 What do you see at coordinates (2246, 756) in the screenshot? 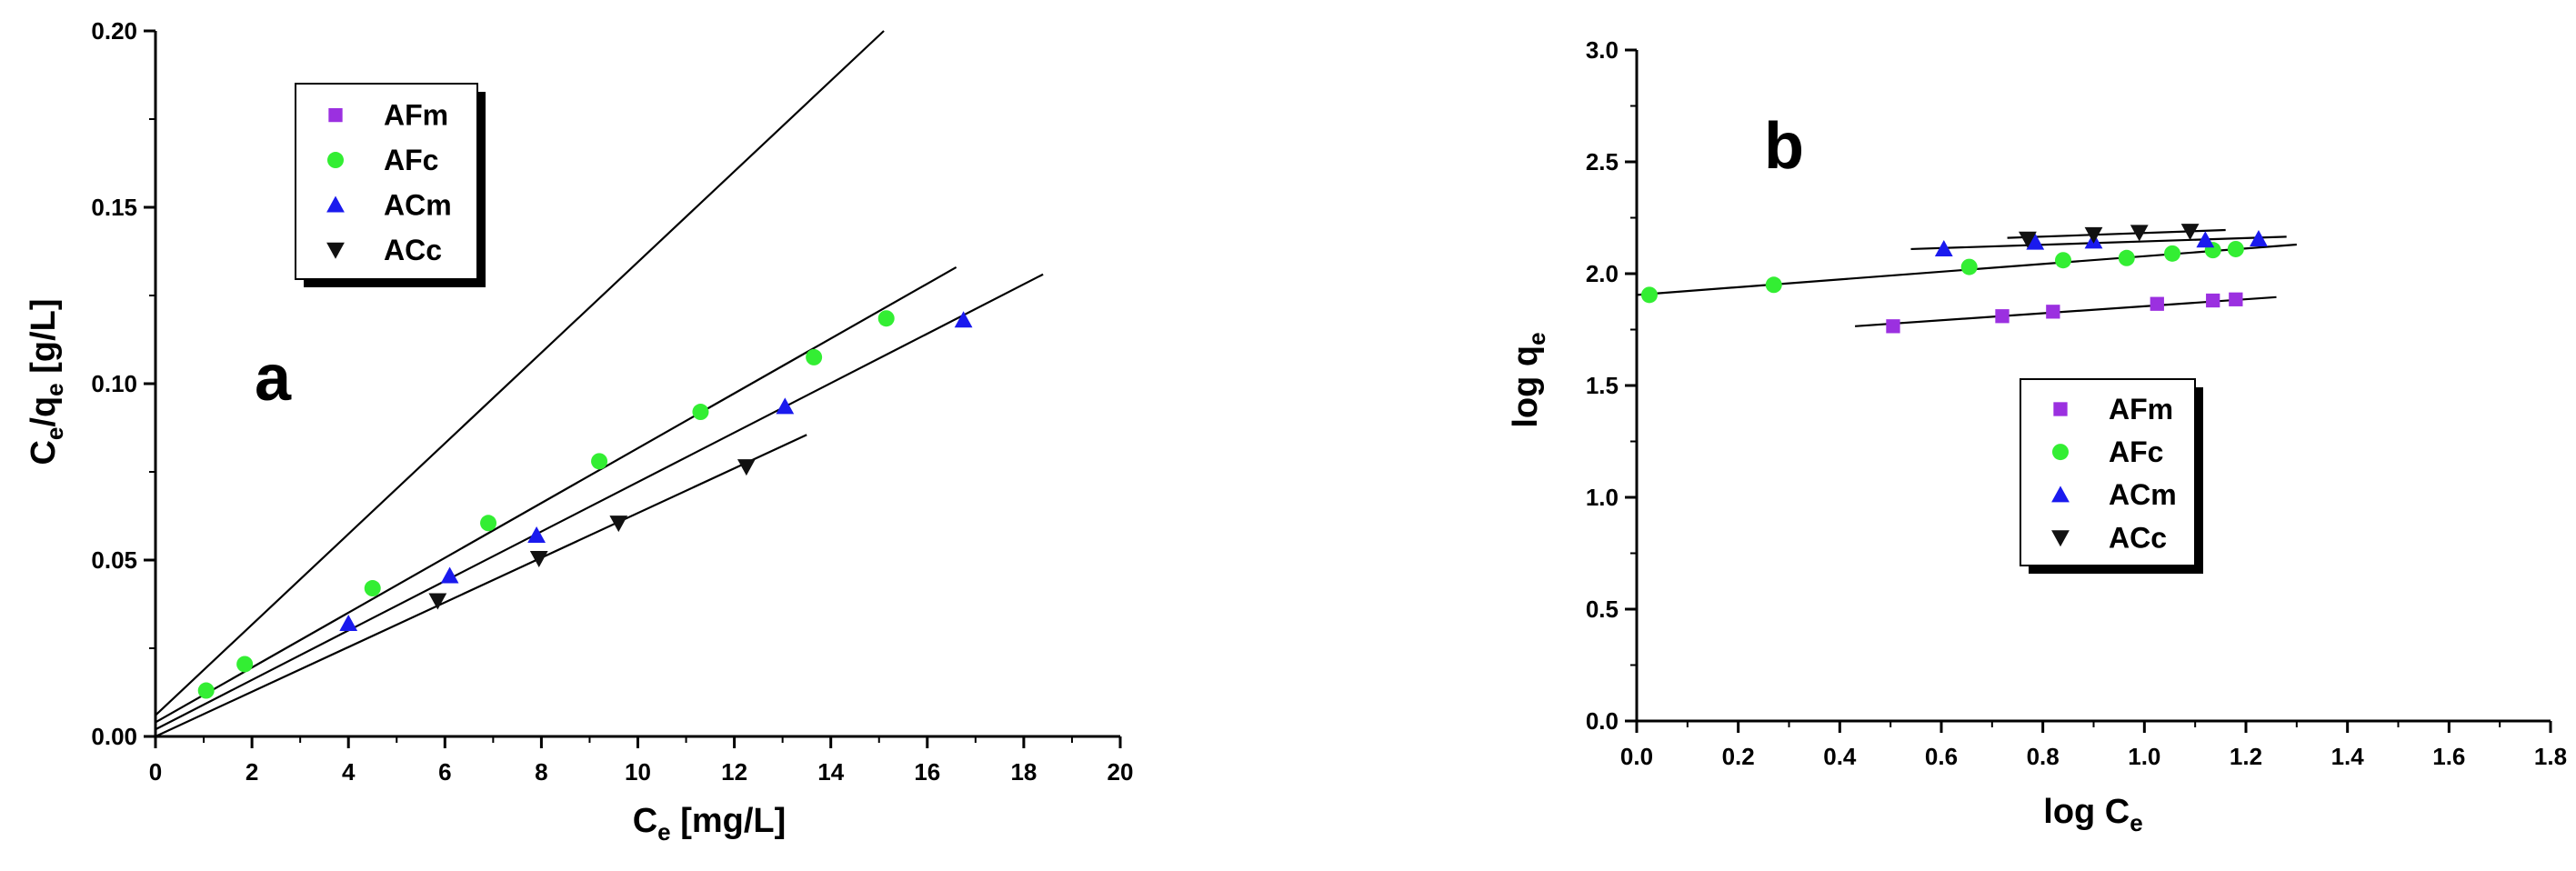
I see `x-tick-label: 1.2` at bounding box center [2246, 756].